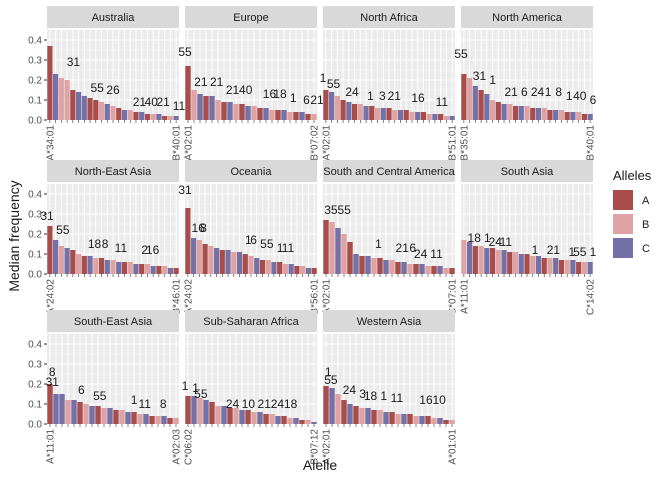  I want to click on x-tick-label: A*02:01, so click(327, 297).